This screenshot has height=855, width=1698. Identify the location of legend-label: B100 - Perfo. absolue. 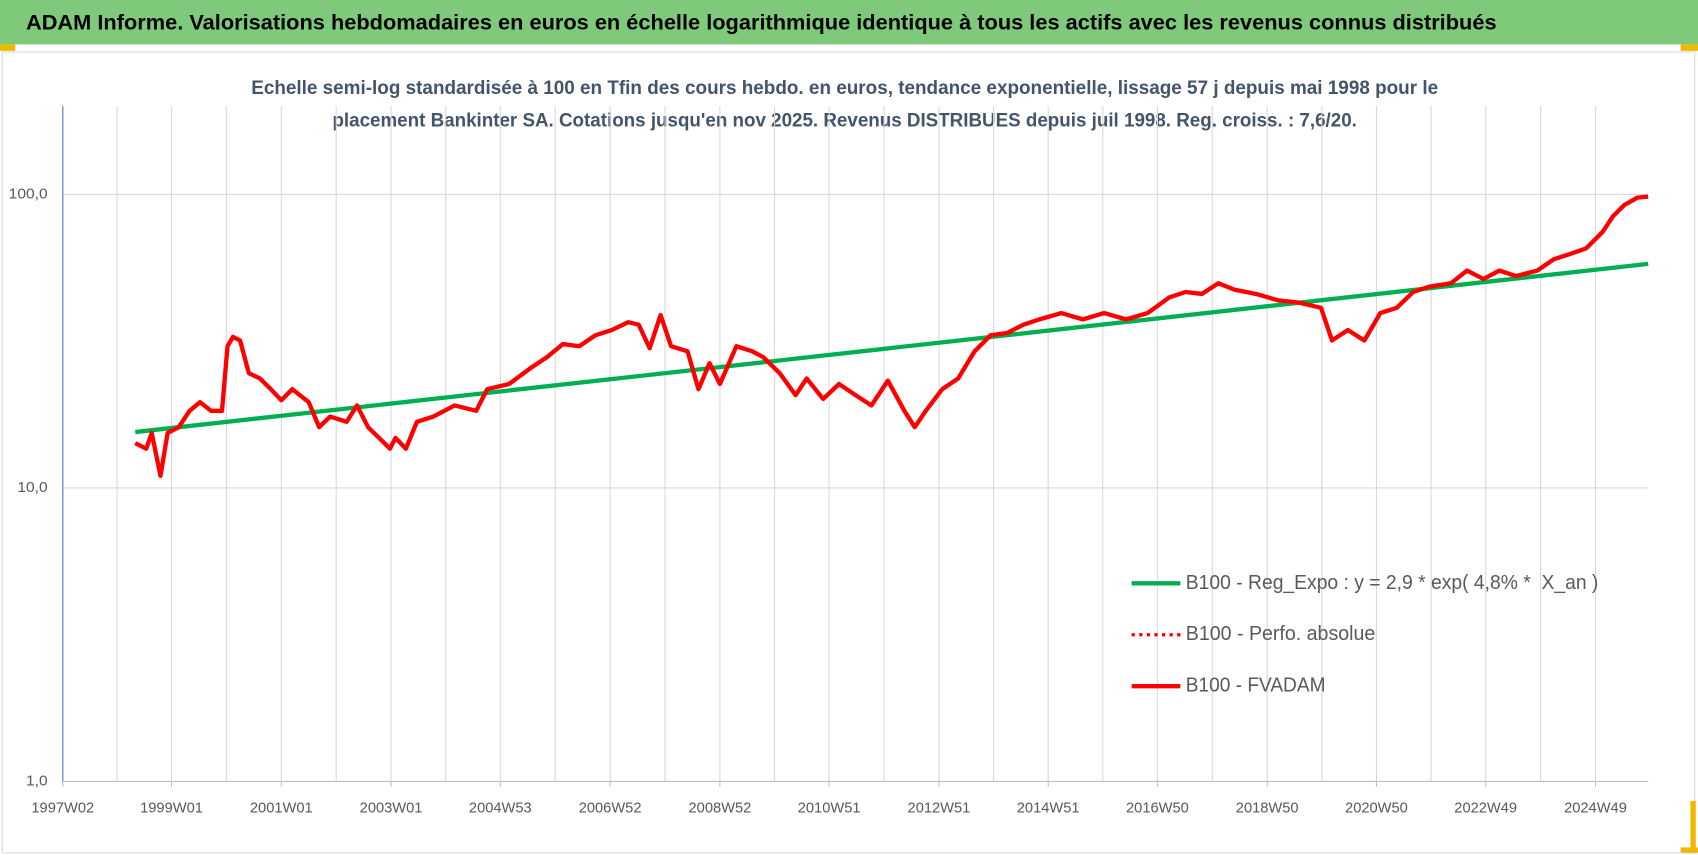
(1281, 633).